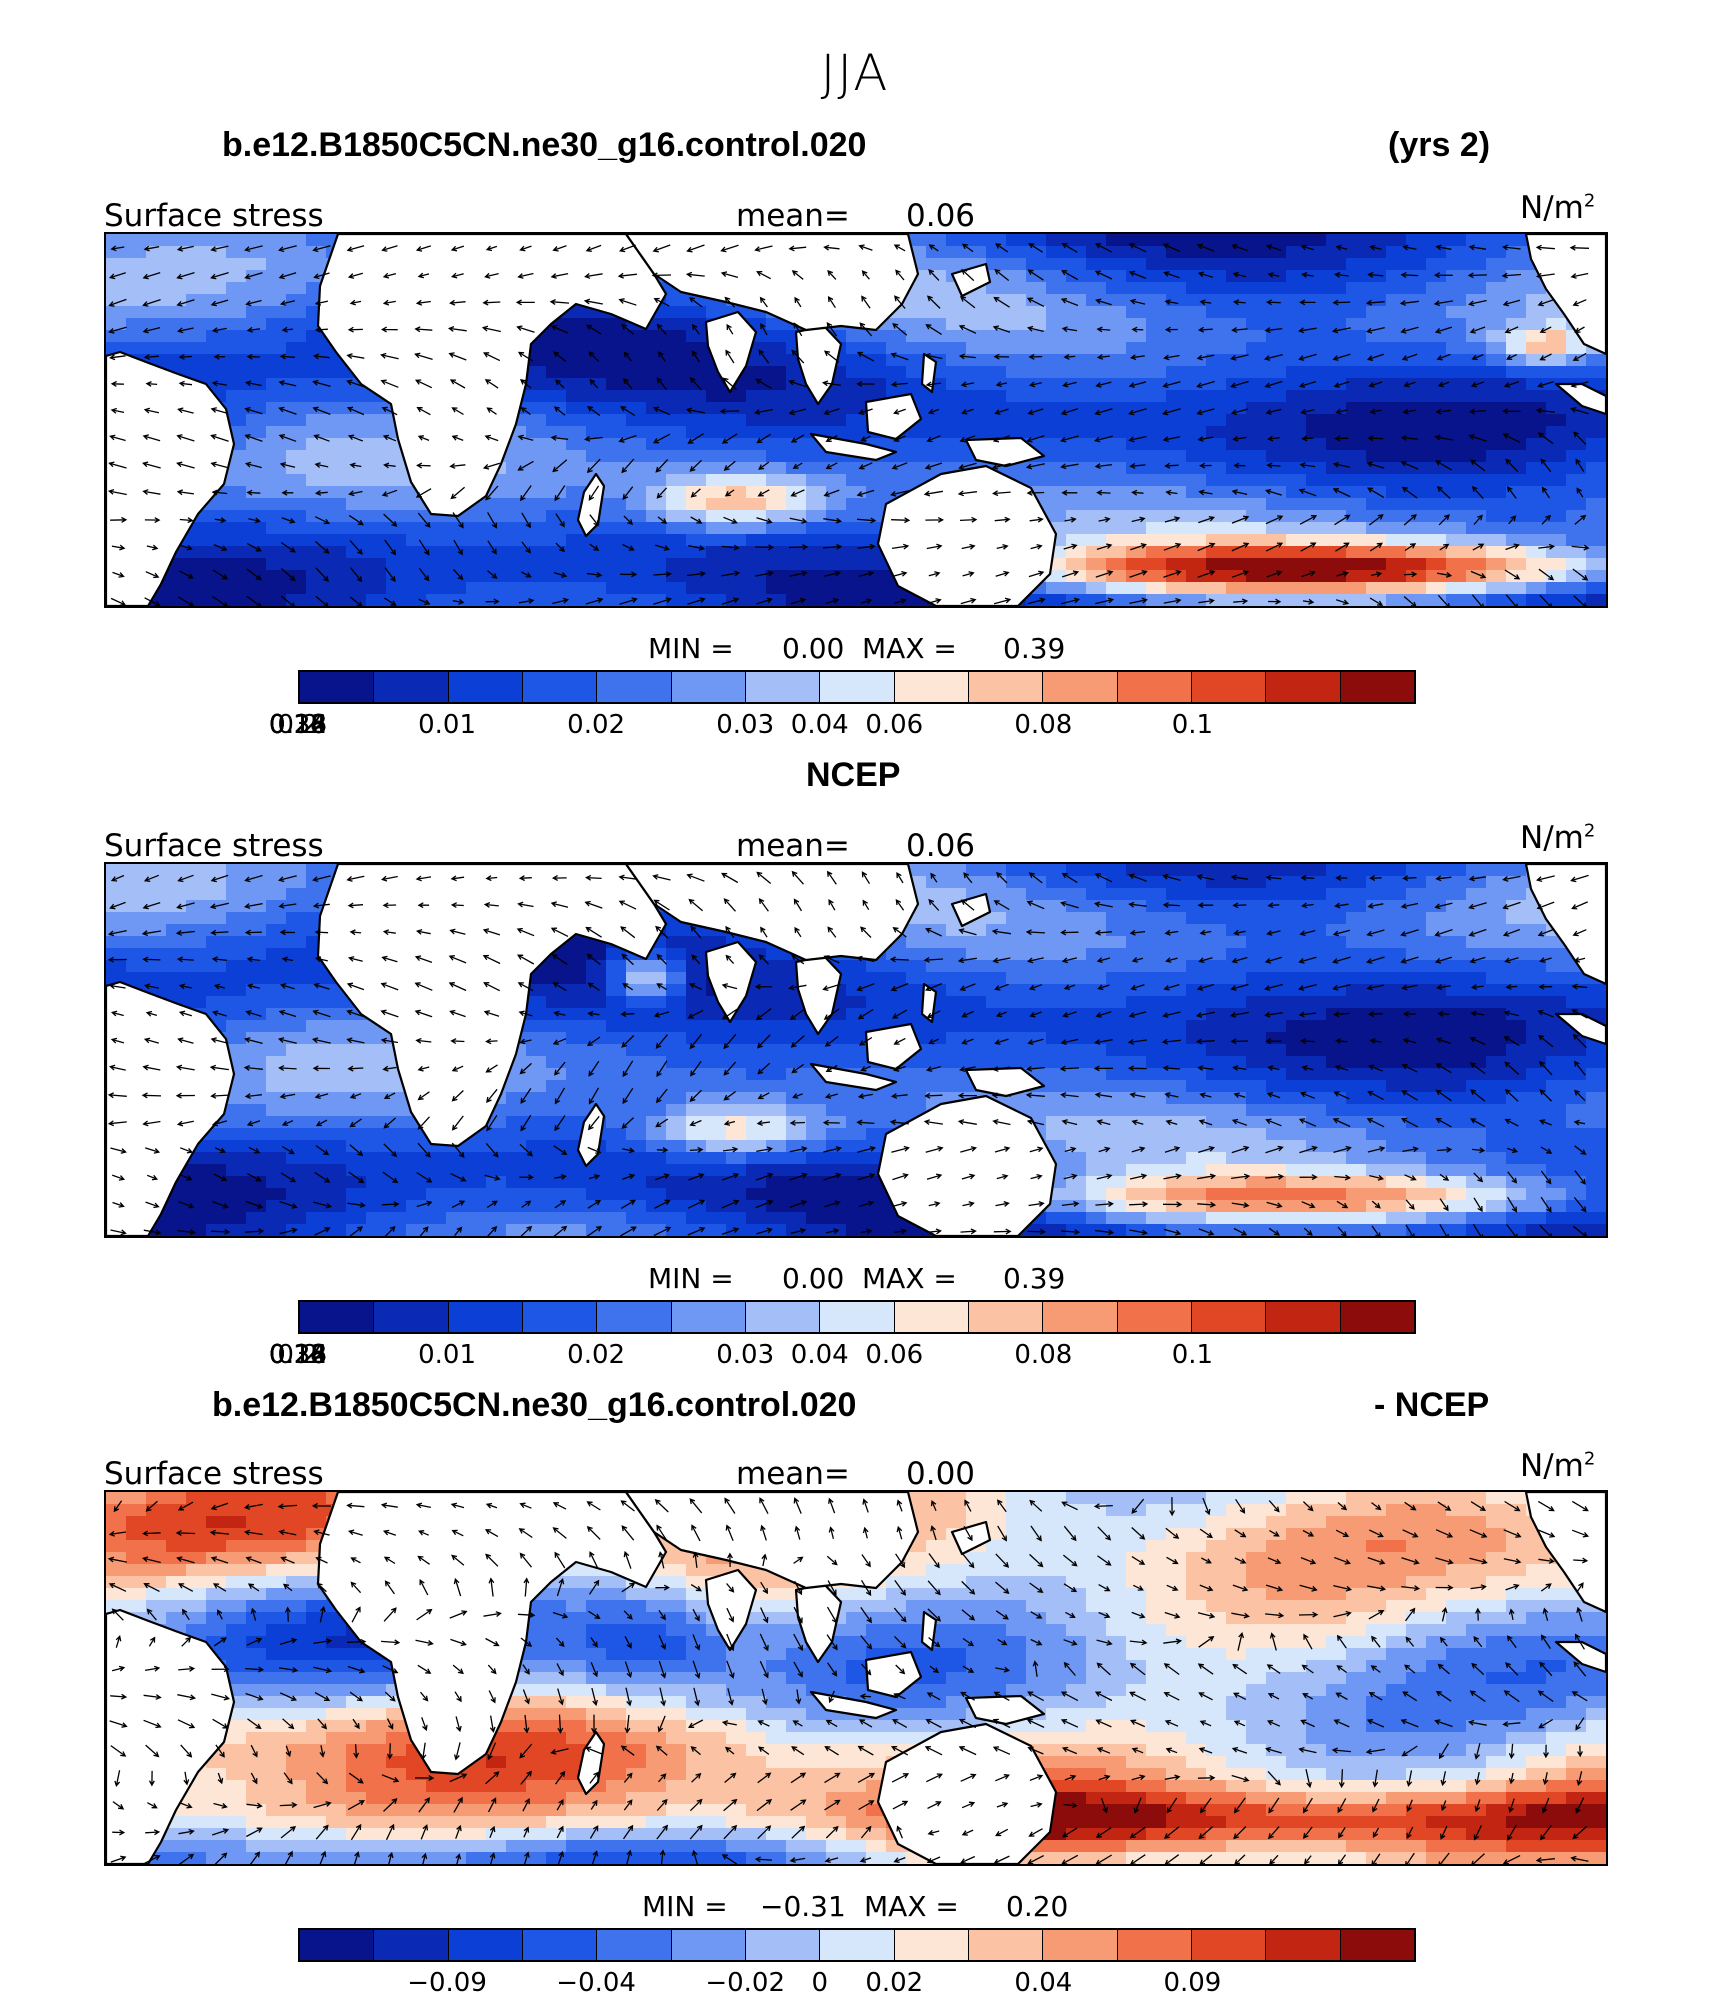  What do you see at coordinates (691, 648) in the screenshot?
I see `panel-1-min-label: MIN =` at bounding box center [691, 648].